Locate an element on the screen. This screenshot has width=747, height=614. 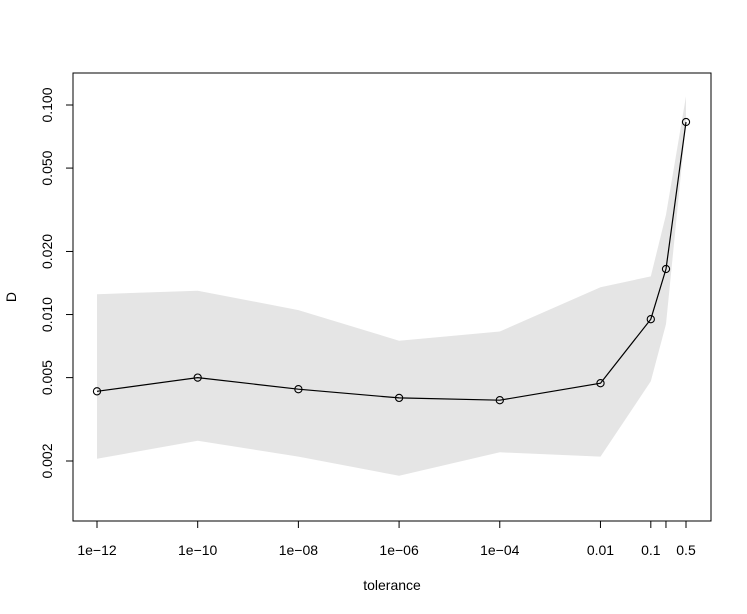
y-tick-label: 0.100 is located at coordinates (47, 104).